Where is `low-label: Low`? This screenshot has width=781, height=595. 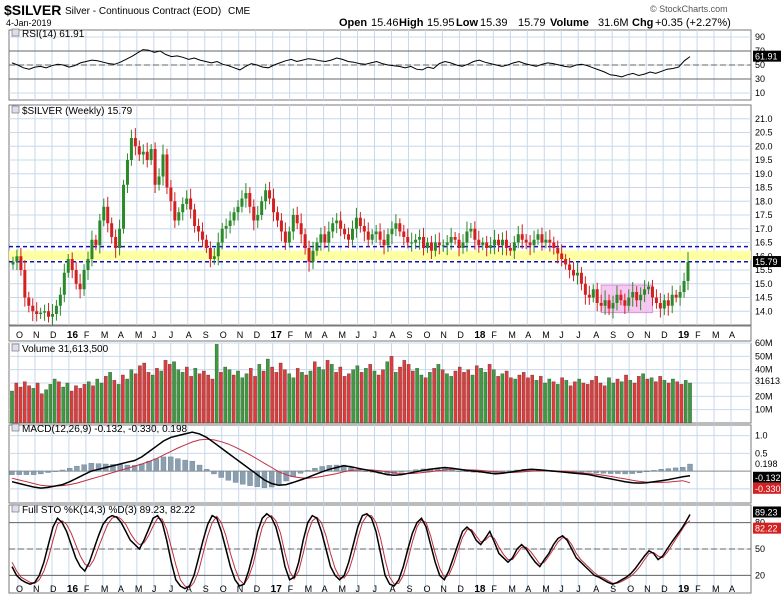
low-label: Low is located at coordinates (467, 23).